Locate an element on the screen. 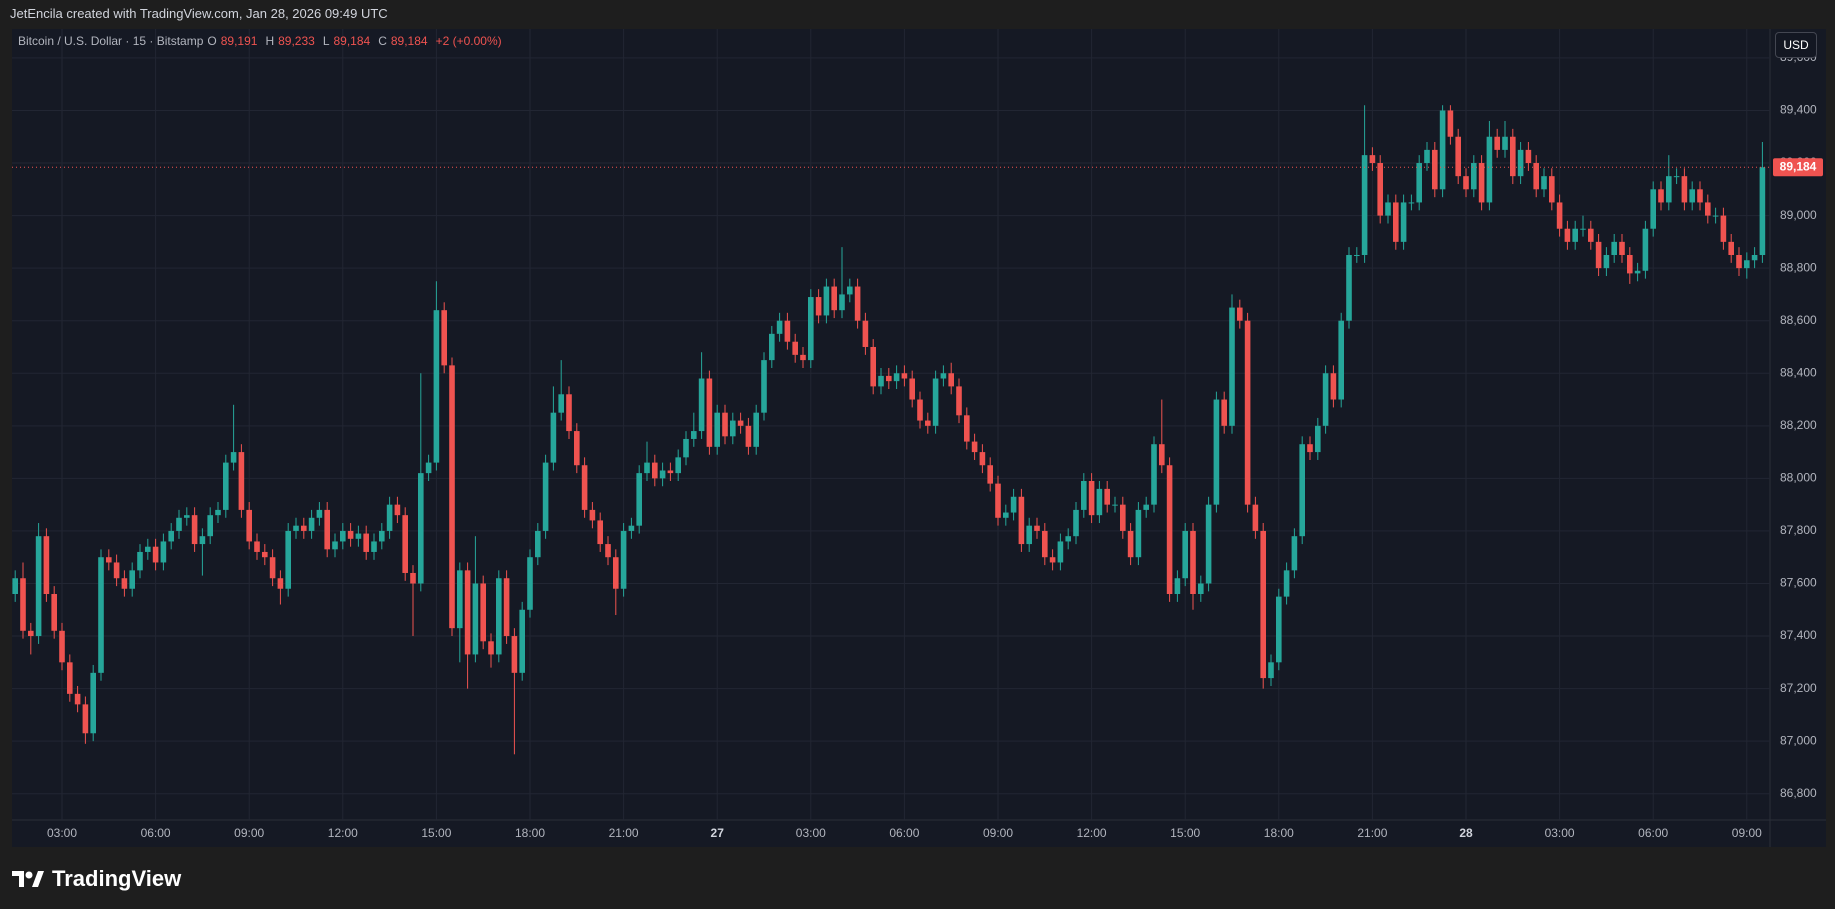 The width and height of the screenshot is (1835, 909). y-tick-label: 86,800 is located at coordinates (1798, 793).